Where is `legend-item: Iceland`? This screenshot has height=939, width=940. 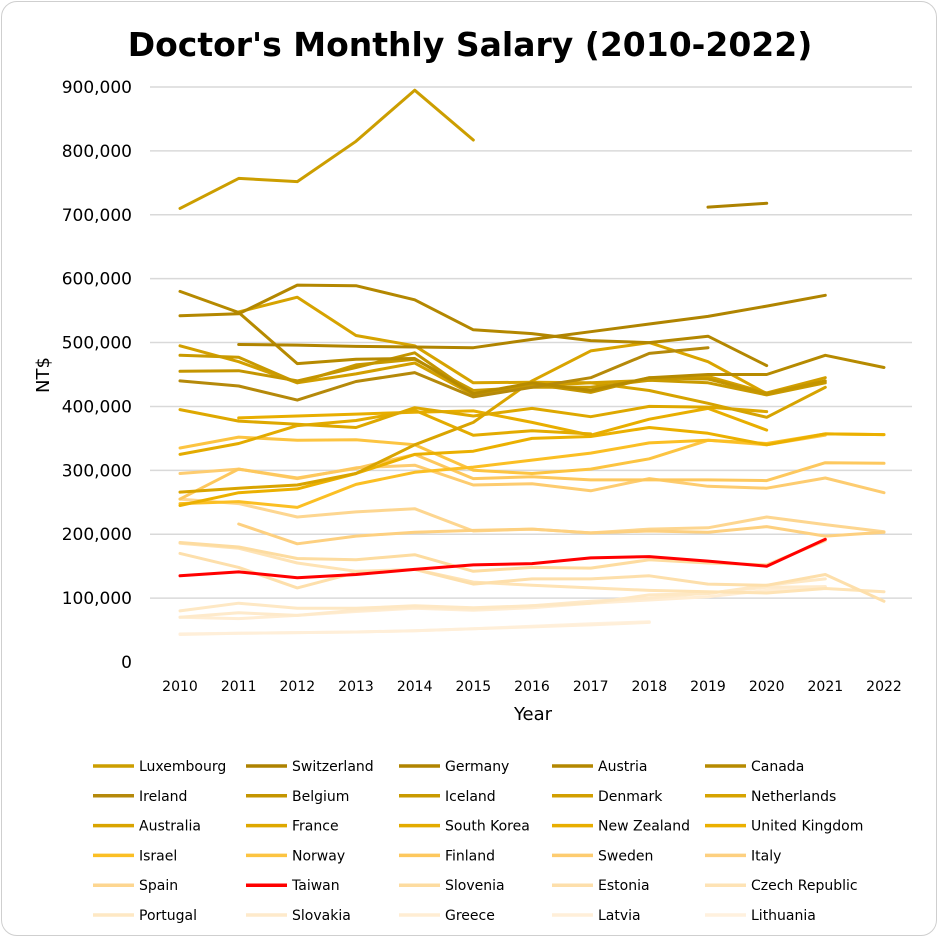 legend-item: Iceland is located at coordinates (447, 797).